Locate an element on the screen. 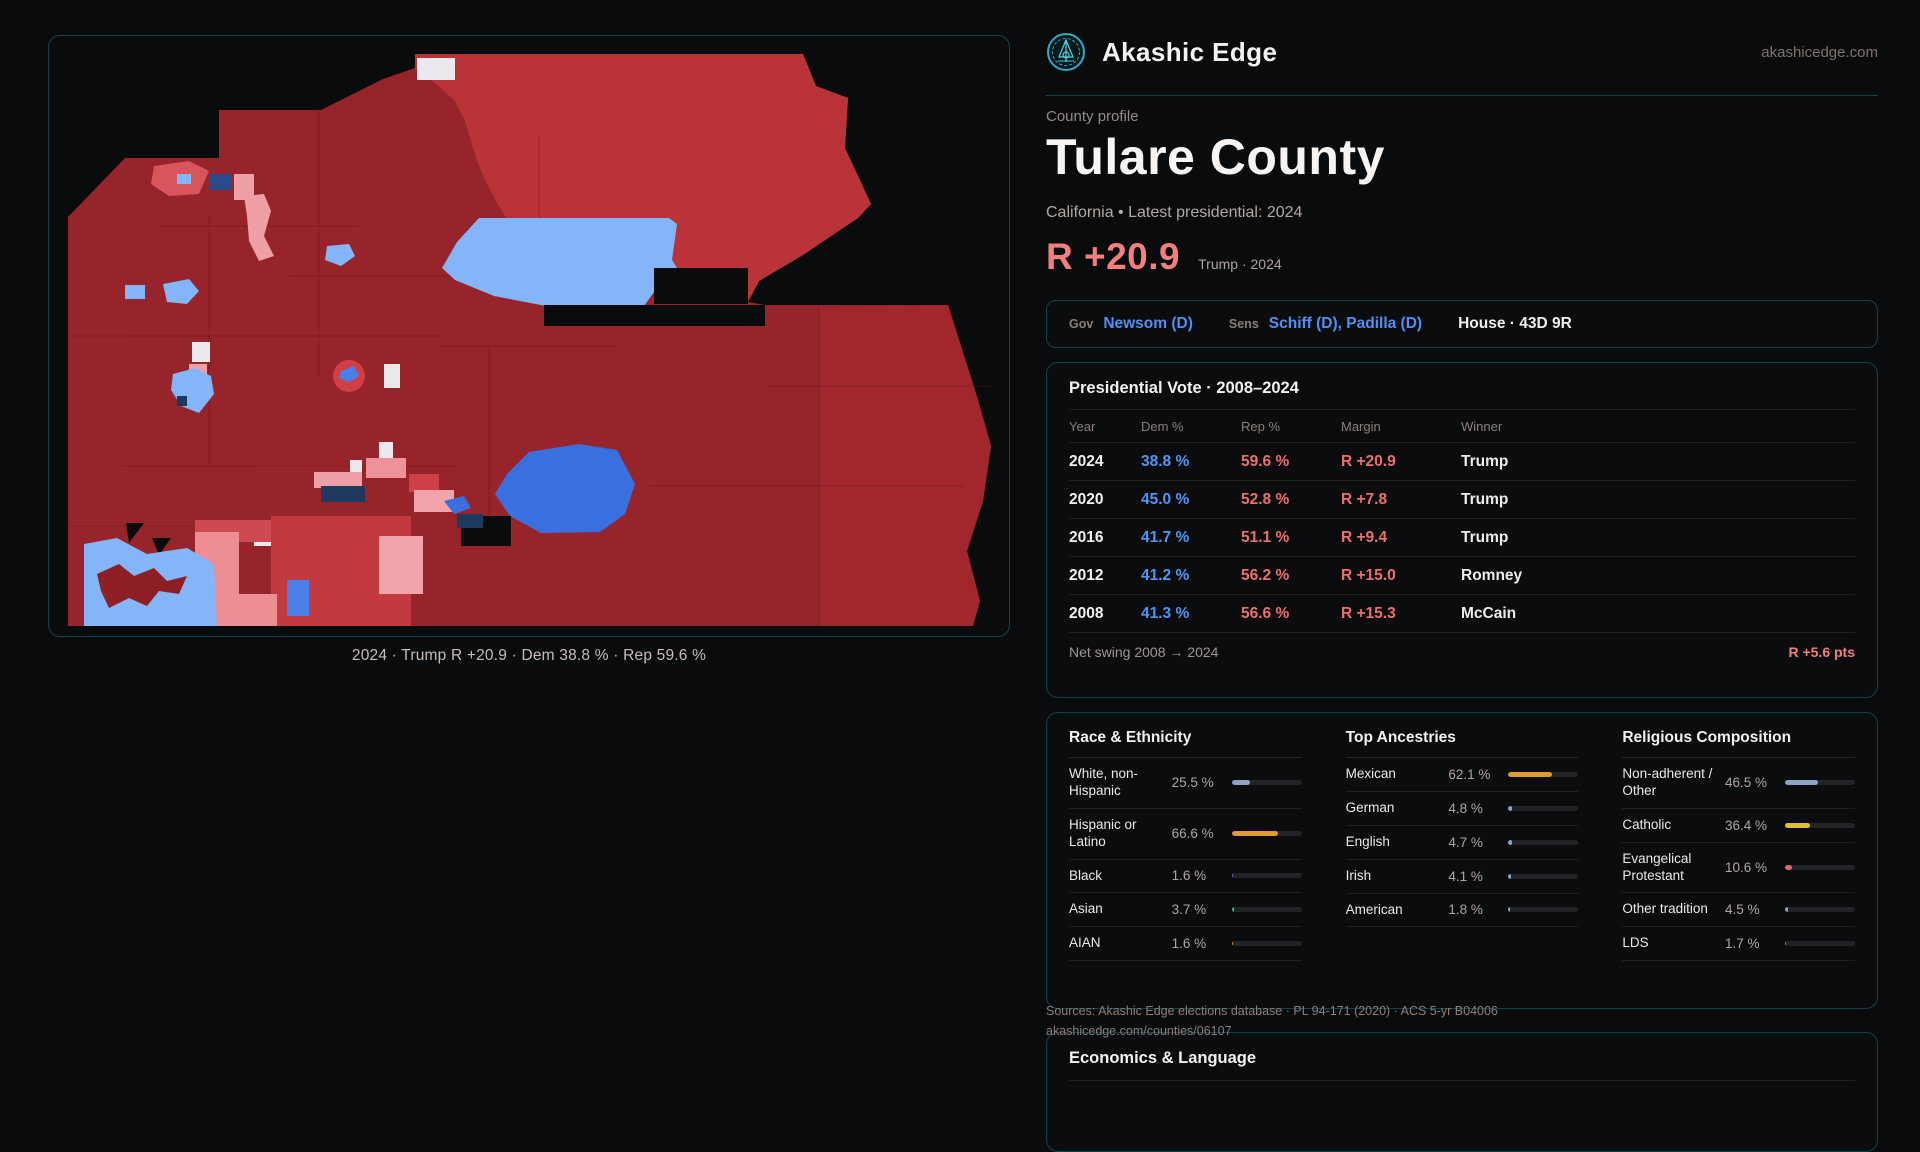 This screenshot has height=1152, width=1920. demo-value: 66.6 % is located at coordinates (1192, 834).